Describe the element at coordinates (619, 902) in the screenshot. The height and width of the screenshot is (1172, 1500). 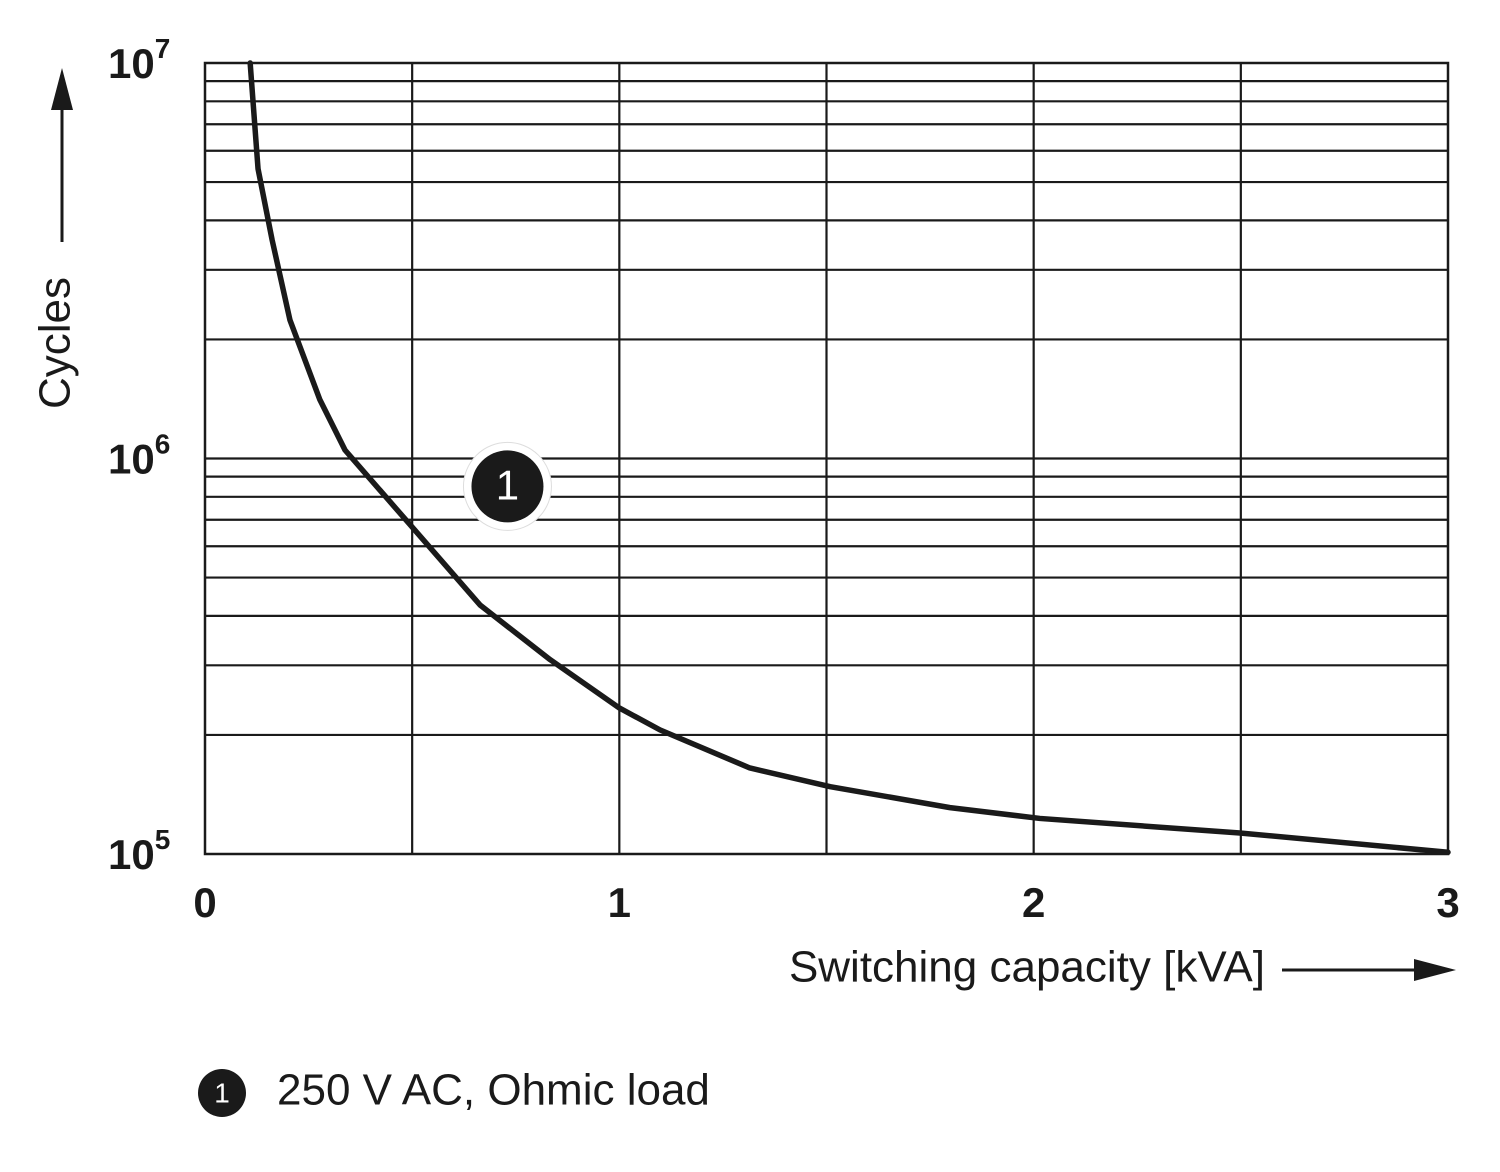
I see `x-tick-label: 1` at that location.